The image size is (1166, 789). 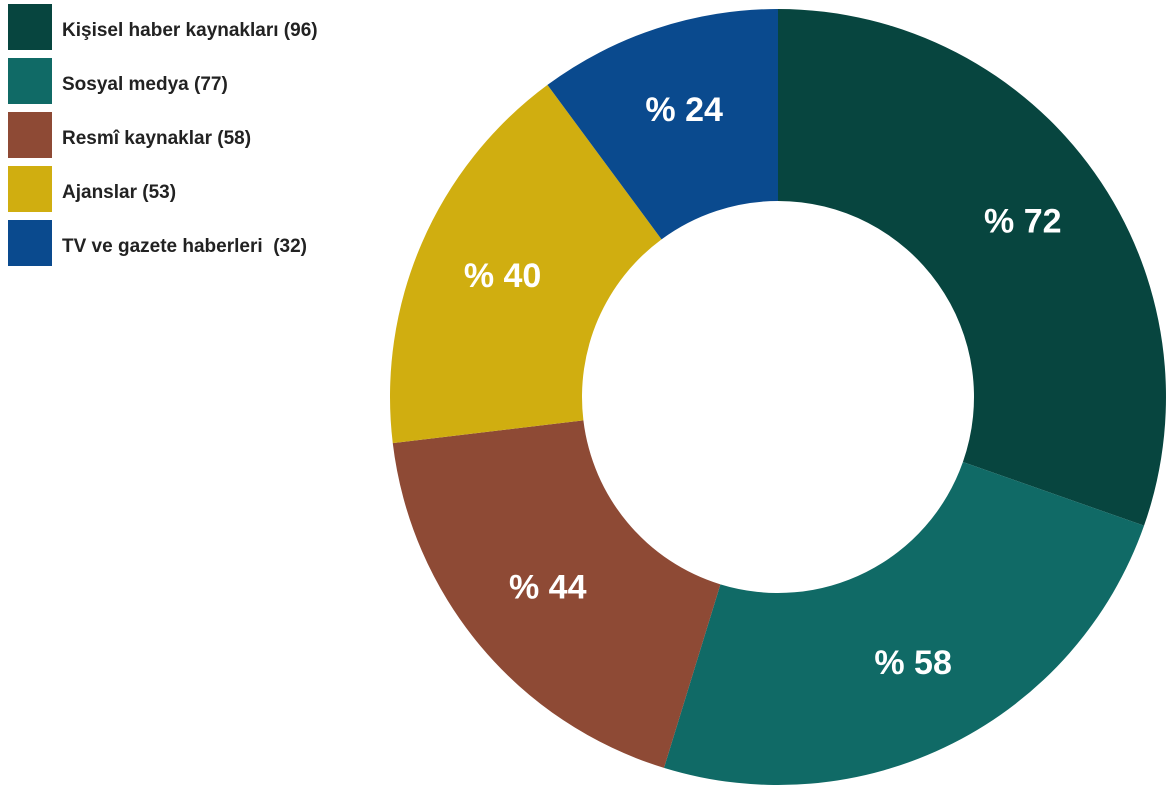 I want to click on slice-label: % 58, so click(x=913, y=663).